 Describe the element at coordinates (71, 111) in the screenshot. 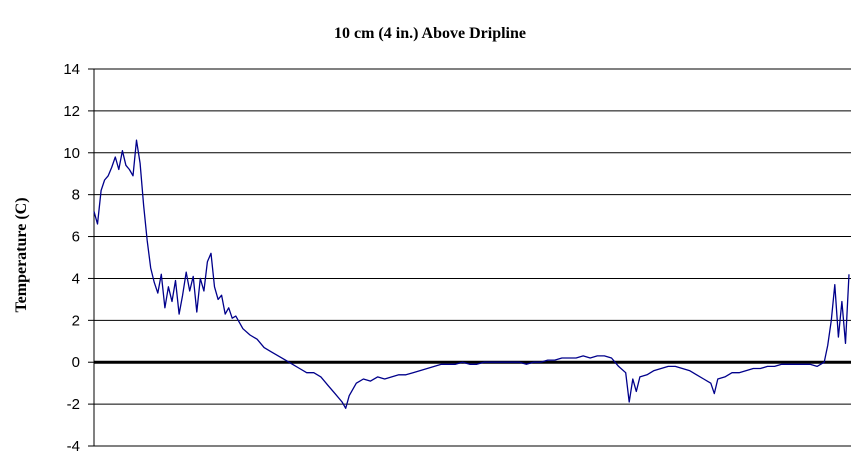

I see `y-tick-label: 12` at that location.